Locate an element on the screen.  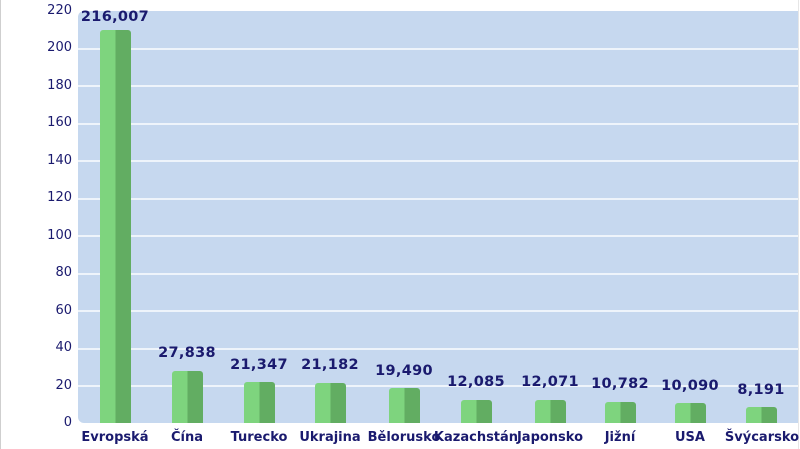
x-tick-label: Japonsko is located at coordinates (550, 437).